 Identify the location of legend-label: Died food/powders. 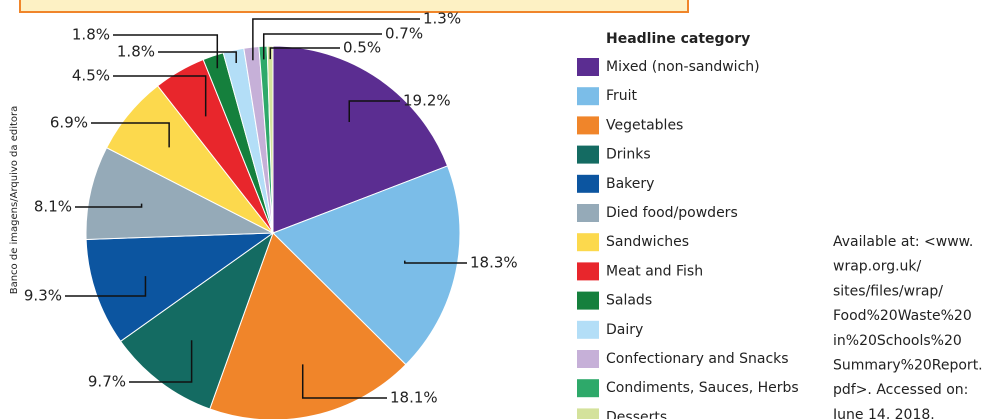
(672, 213).